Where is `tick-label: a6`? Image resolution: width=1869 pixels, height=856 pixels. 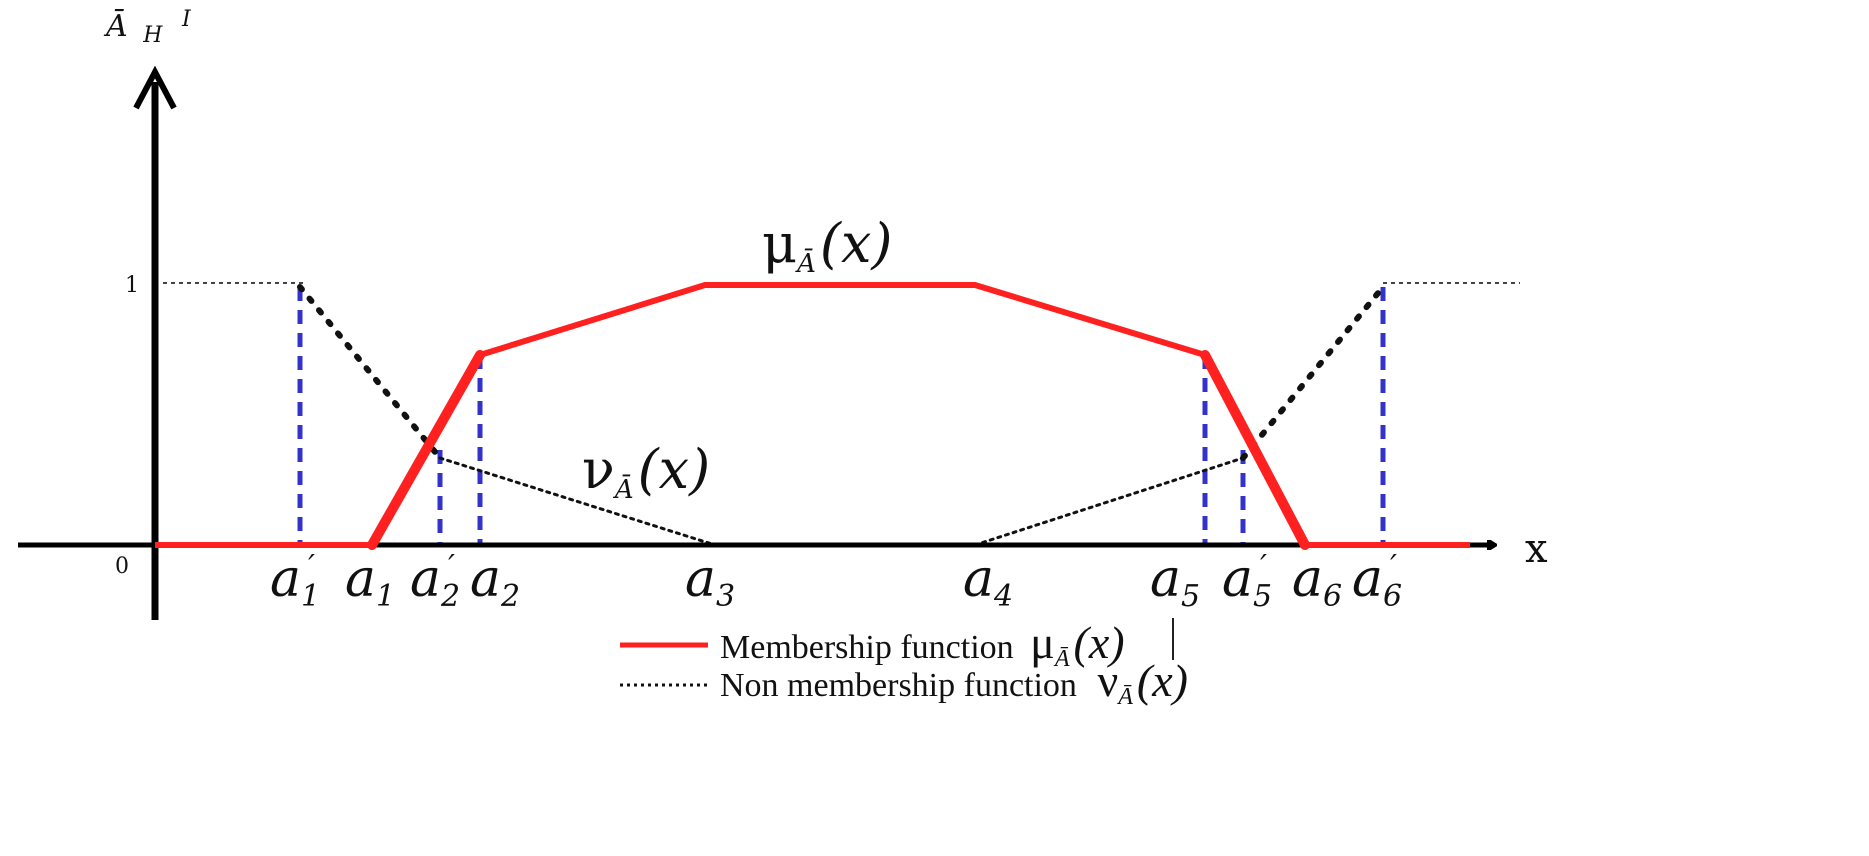
tick-label: a6 is located at coordinates (1317, 581).